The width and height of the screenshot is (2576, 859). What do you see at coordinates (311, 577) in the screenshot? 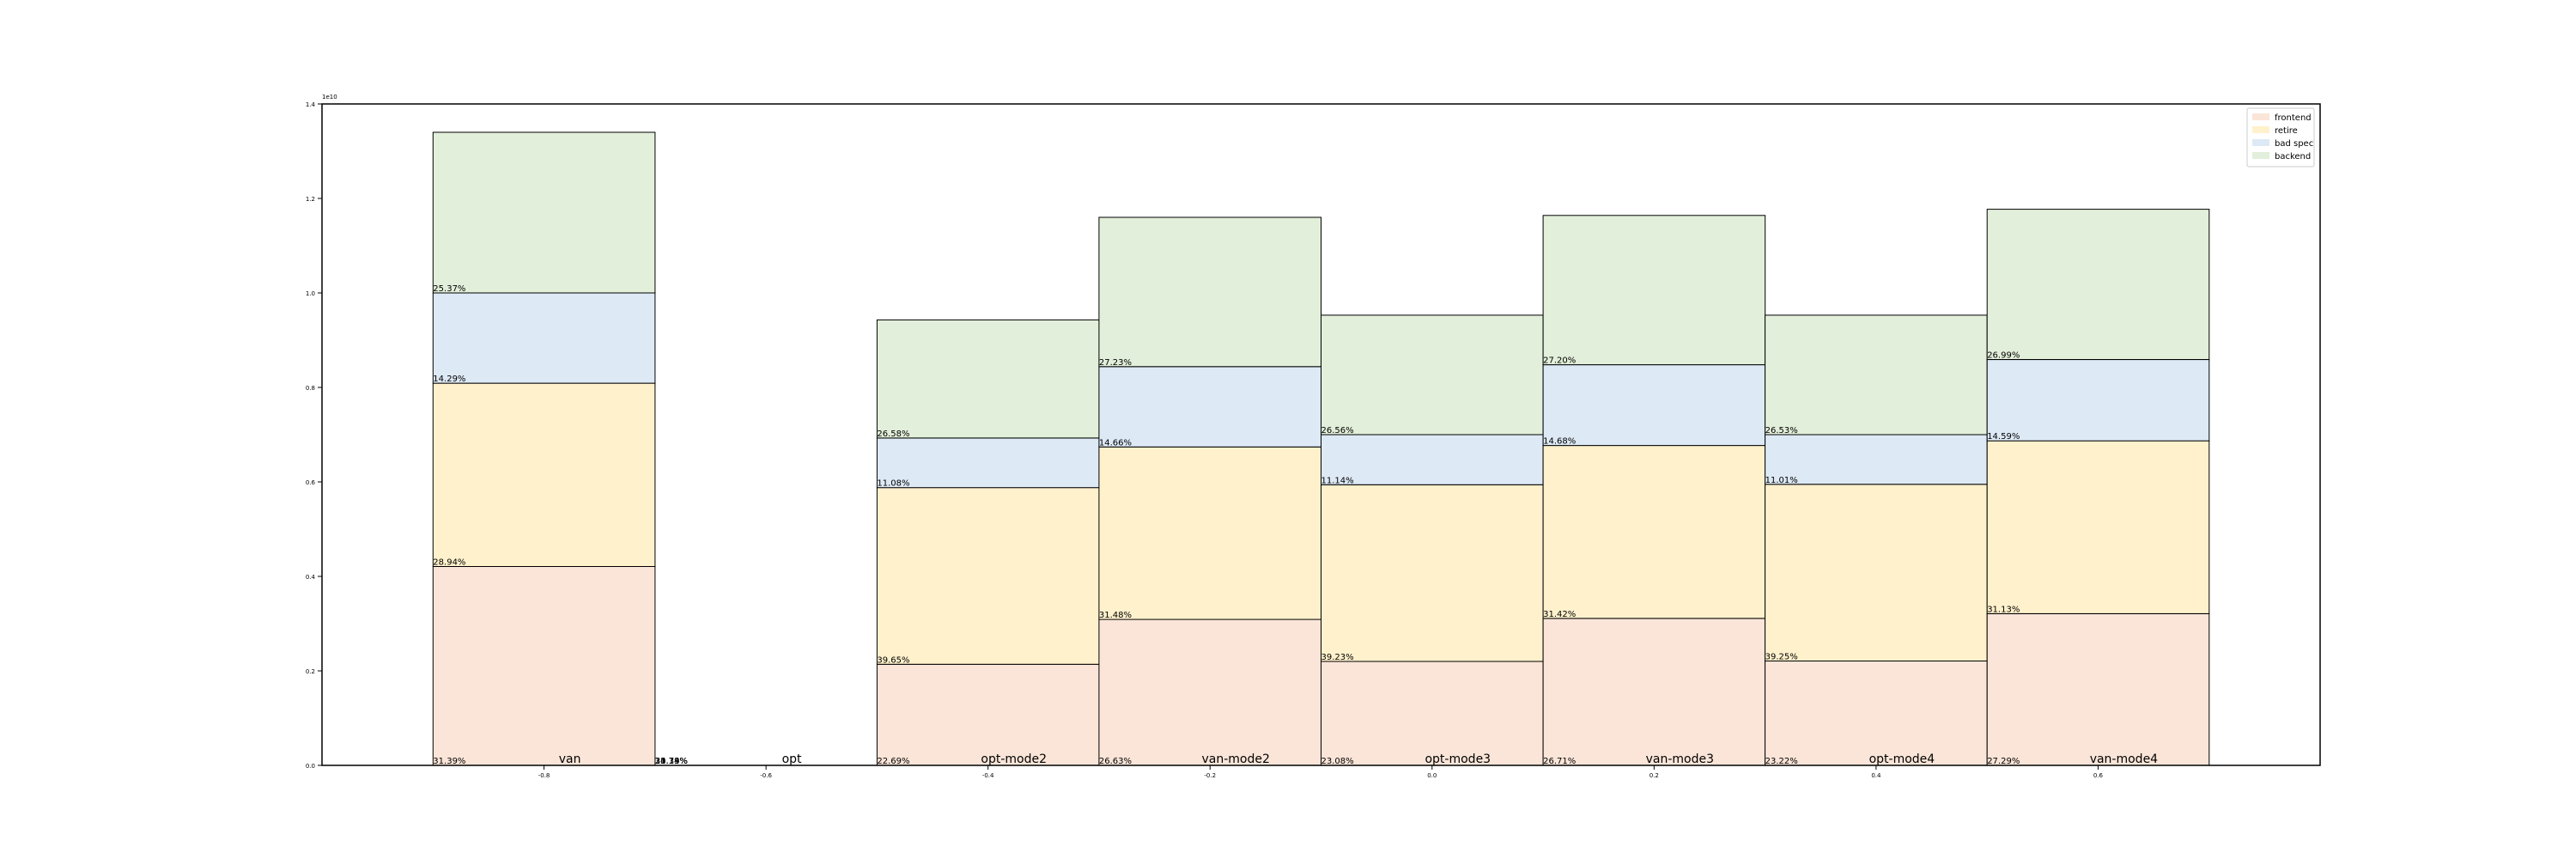
I see `y-tick-label: 0.4` at bounding box center [311, 577].